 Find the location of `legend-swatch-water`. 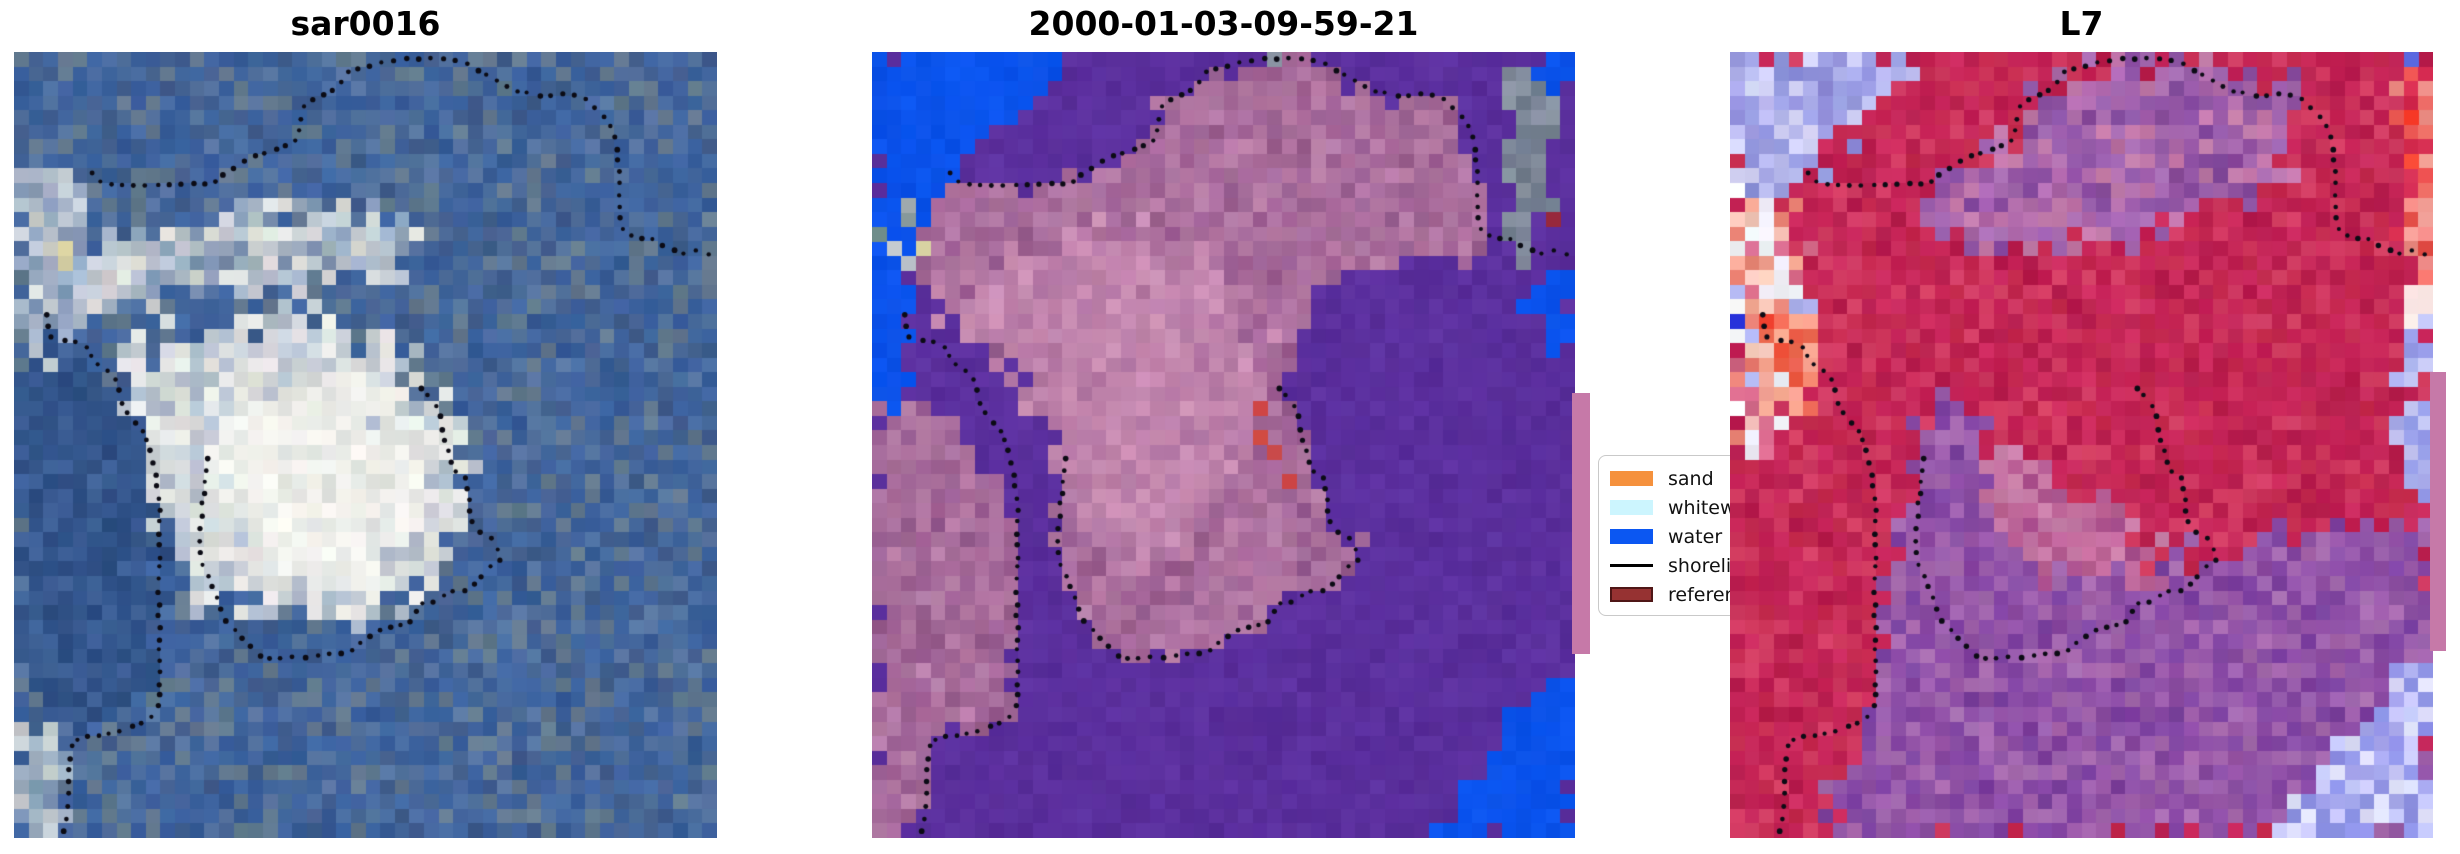

legend-swatch-water is located at coordinates (1631, 536).